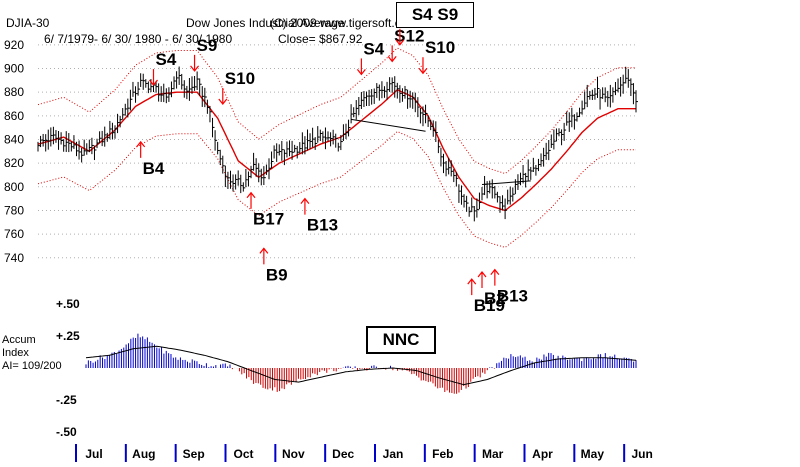 Image resolution: width=800 pixels, height=467 pixels. Describe the element at coordinates (344, 23) in the screenshot. I see `copyright-text: (C) 2009 www.tigersoft.com` at that location.